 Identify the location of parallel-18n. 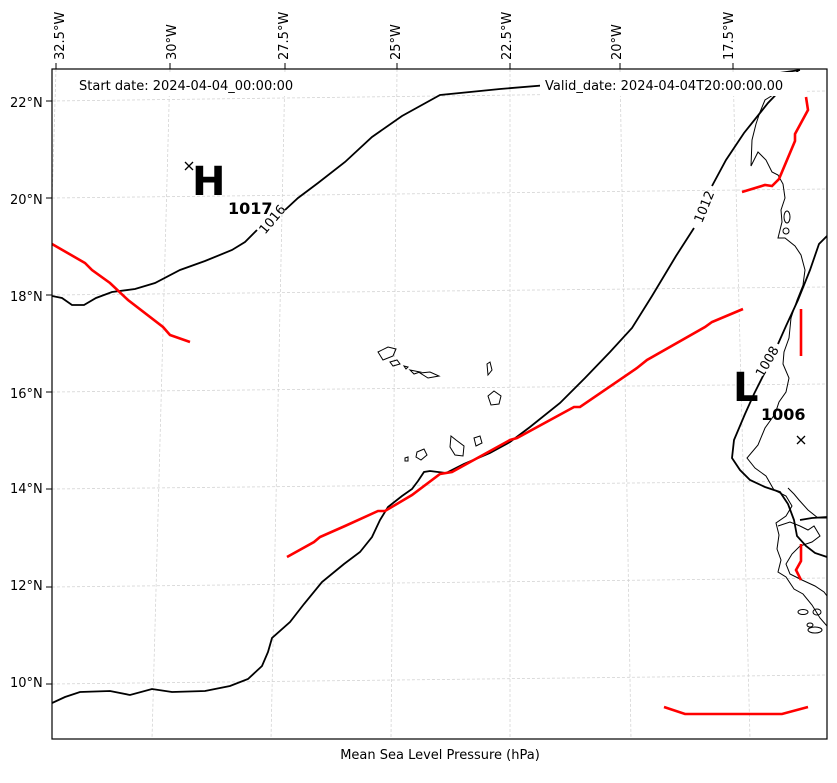
(439, 291).